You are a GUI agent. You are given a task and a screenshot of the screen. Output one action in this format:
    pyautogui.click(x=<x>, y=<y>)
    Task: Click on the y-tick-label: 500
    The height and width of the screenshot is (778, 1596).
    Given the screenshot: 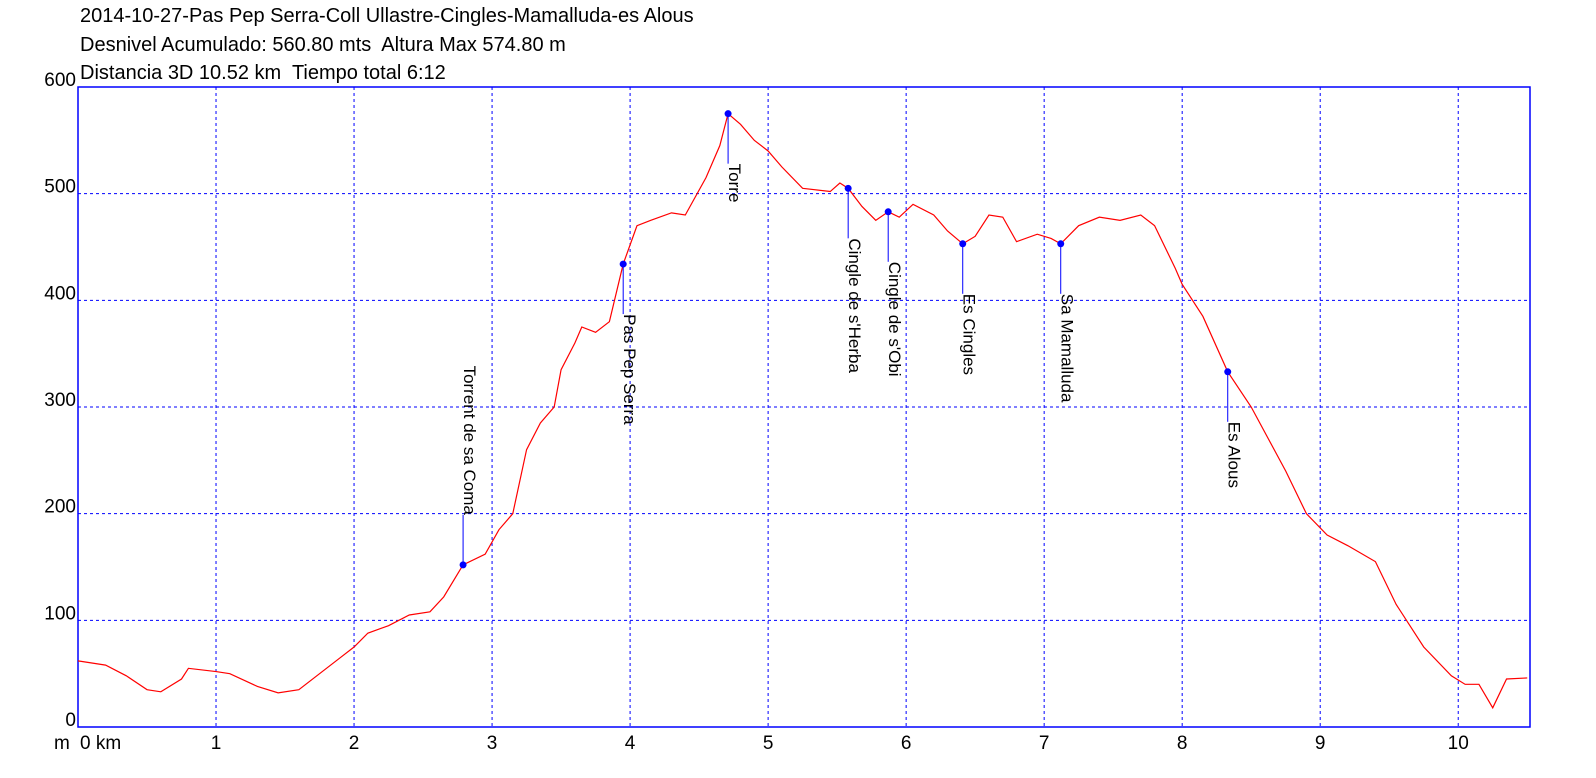 What is the action you would take?
    pyautogui.click(x=60, y=187)
    